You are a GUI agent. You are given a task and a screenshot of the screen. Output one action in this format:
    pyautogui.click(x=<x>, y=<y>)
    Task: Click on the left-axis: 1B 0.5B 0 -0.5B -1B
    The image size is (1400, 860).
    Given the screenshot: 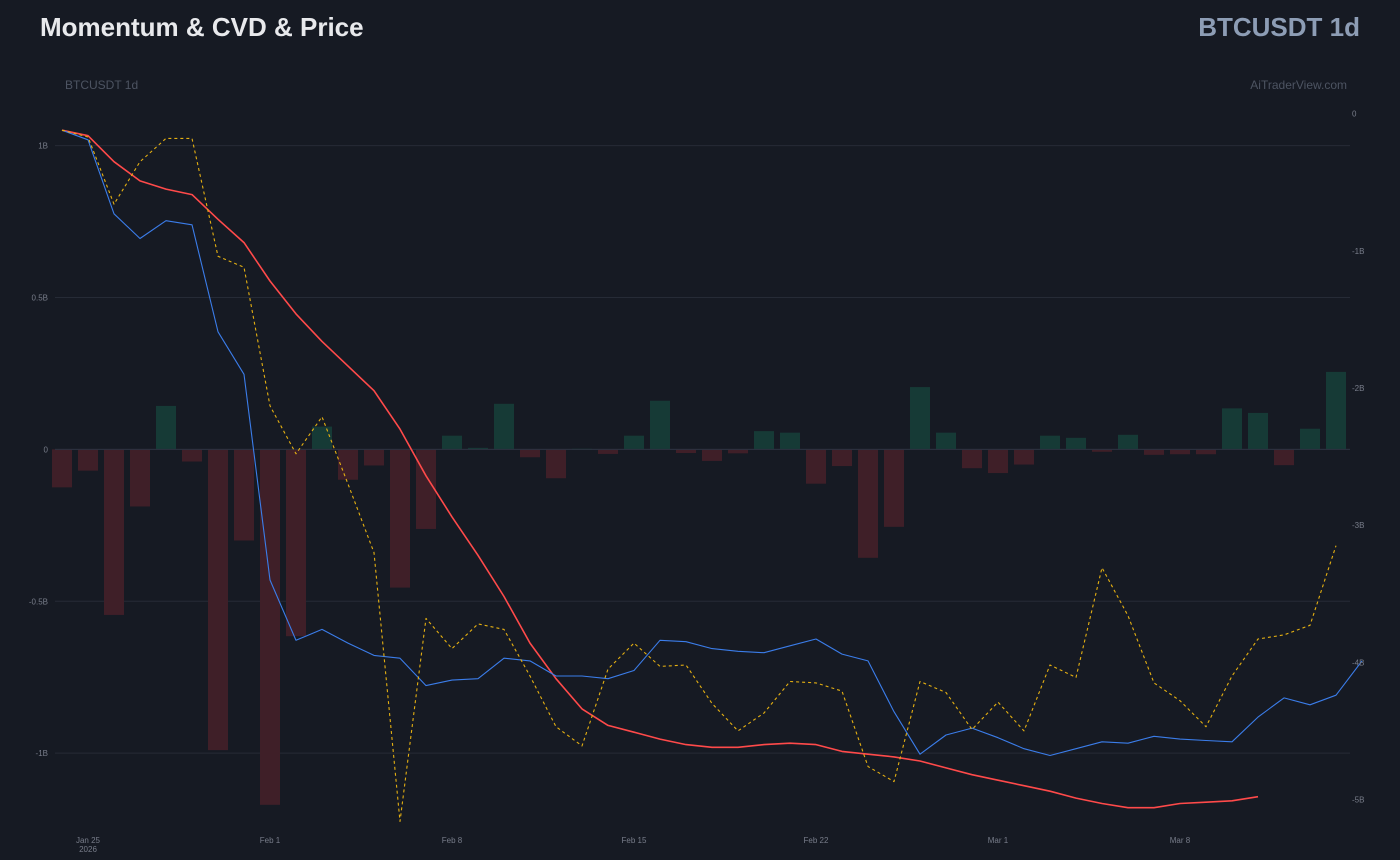 What is the action you would take?
    pyautogui.click(x=39, y=450)
    